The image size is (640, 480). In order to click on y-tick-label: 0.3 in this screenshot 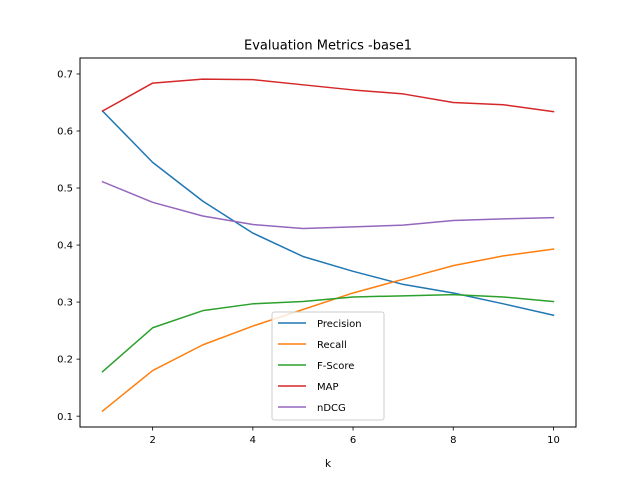, I will do `click(65, 303)`.